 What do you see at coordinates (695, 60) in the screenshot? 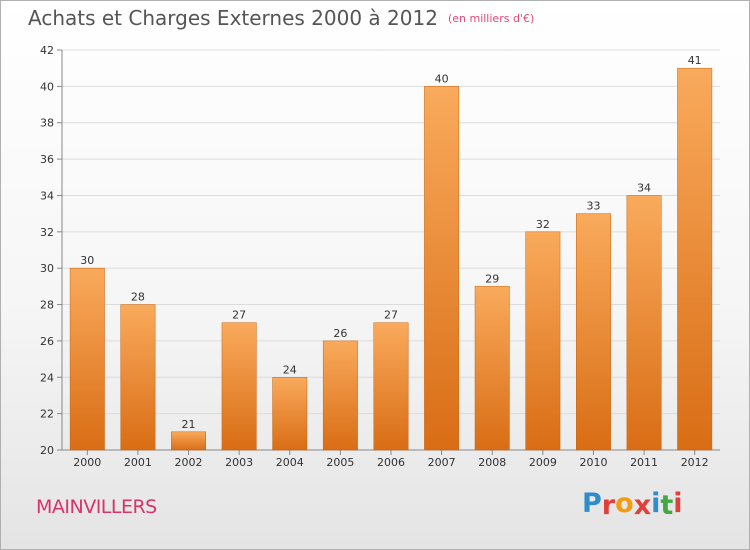
I see `bar-value-label: 41` at bounding box center [695, 60].